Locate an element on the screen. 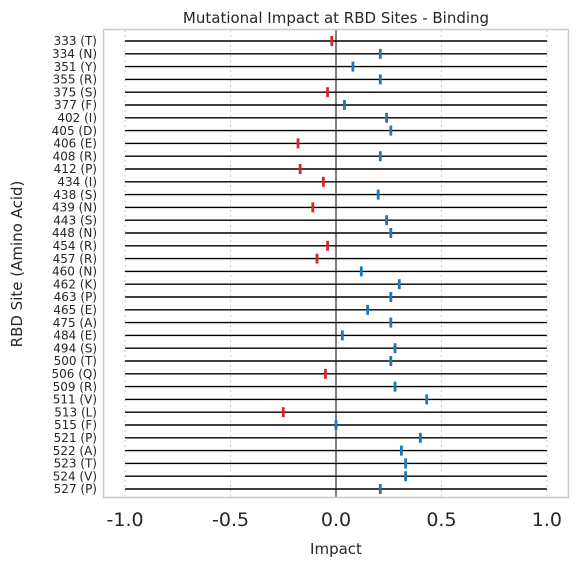  x-axis-ticks: -1.0 -0.5 0.0 0.5 1.0 is located at coordinates (334, 520).